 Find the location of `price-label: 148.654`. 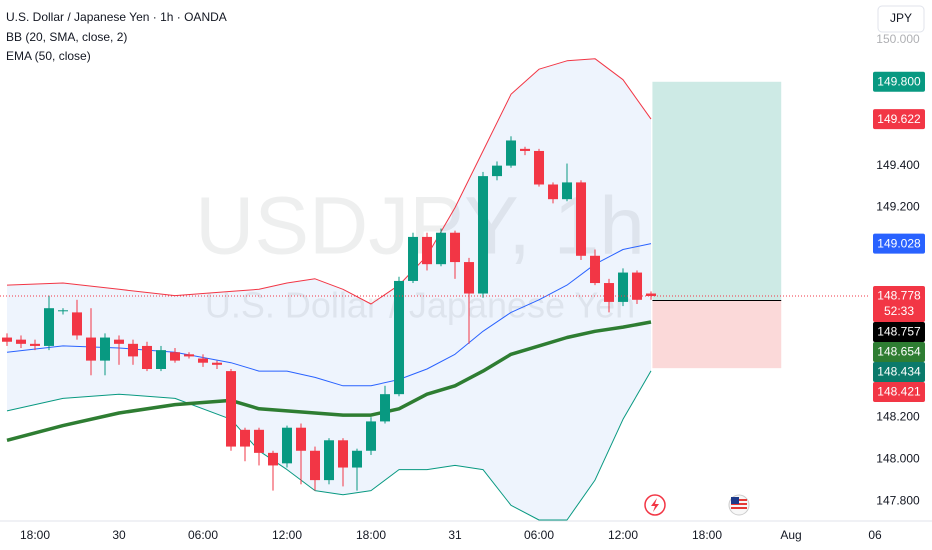

price-label: 148.654 is located at coordinates (899, 352).